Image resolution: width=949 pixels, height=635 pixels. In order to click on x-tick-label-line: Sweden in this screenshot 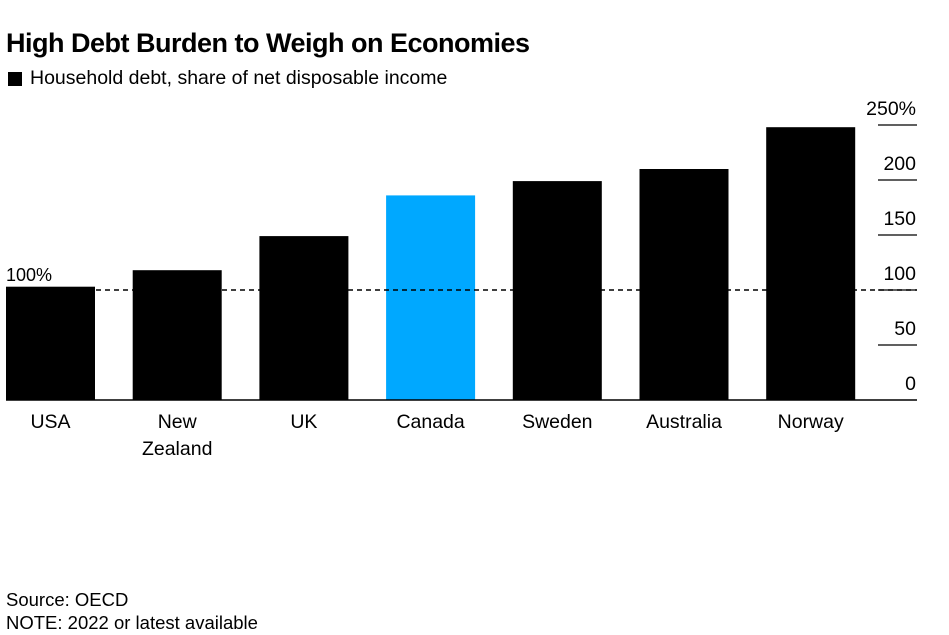, I will do `click(557, 422)`.